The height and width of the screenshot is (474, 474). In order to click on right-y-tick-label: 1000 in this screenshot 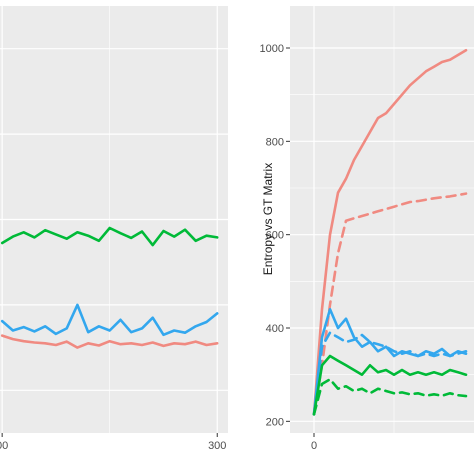, I will do `click(272, 49)`.